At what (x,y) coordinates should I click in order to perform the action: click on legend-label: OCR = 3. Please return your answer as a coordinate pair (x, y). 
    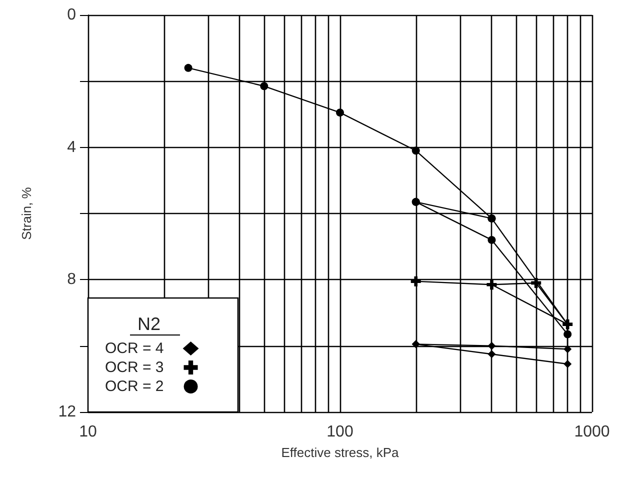
    Looking at the image, I should click on (134, 367).